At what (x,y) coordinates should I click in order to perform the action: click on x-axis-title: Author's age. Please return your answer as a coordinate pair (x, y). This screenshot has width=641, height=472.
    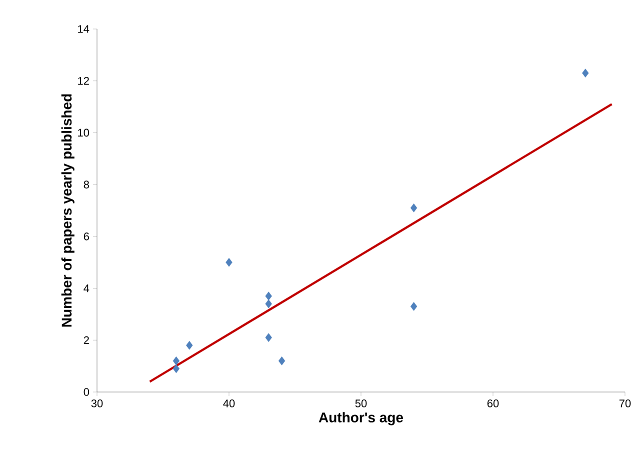
    Looking at the image, I should click on (361, 419).